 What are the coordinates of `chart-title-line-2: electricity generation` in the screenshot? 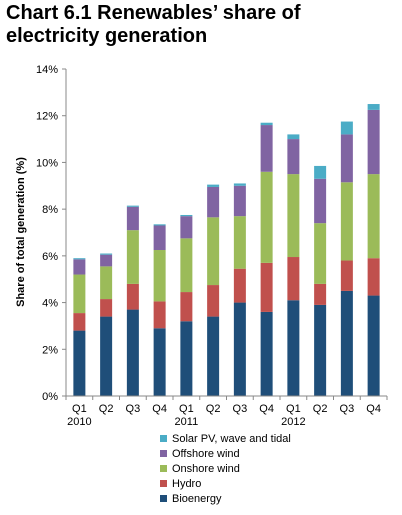 It's located at (107, 36).